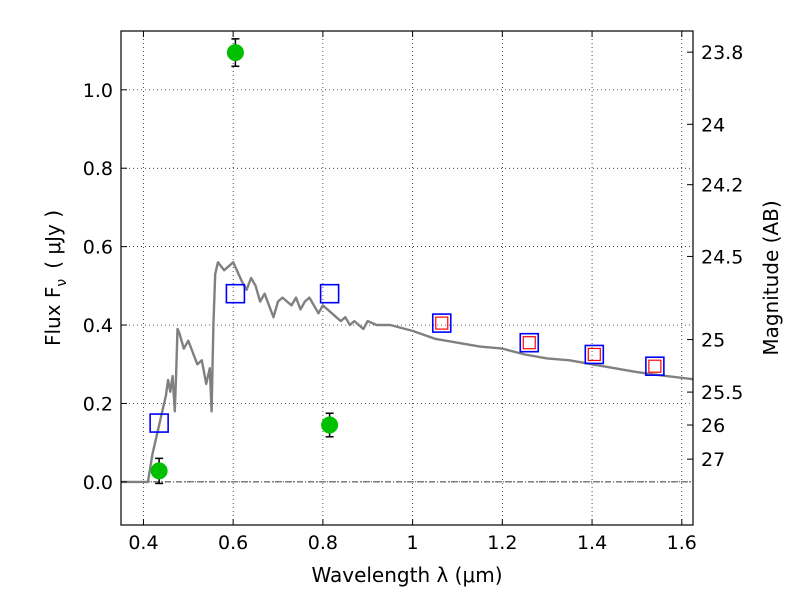 This screenshot has width=800, height=600. What do you see at coordinates (722, 186) in the screenshot?
I see `y2-tick-label: 24.2` at bounding box center [722, 186].